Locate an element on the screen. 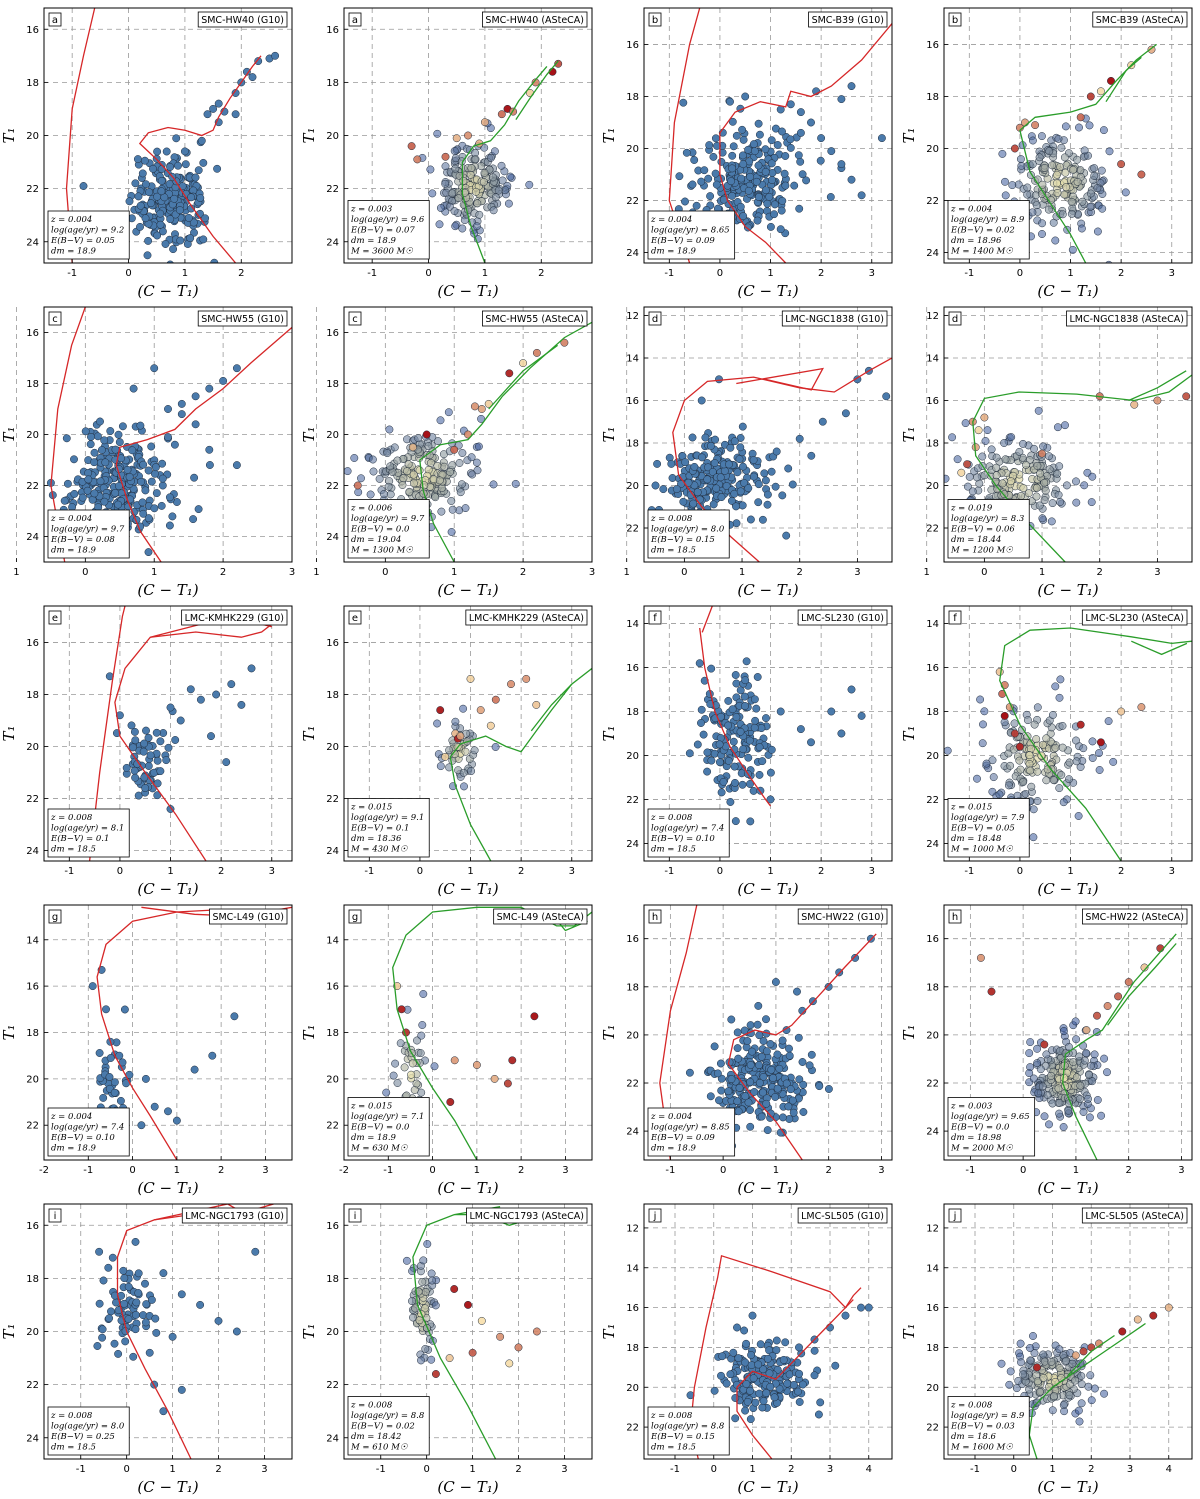 Image resolution: width=1200 pixels, height=1499 pixels. panel-letter: b is located at coordinates (955, 20).